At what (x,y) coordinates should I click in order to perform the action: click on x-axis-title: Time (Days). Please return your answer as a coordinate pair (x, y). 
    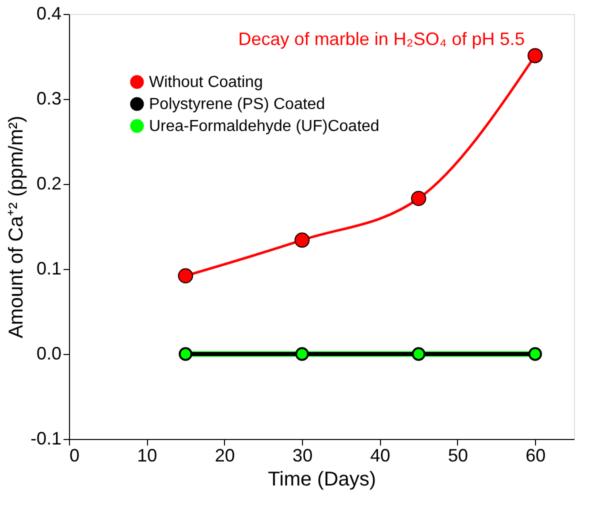
    Looking at the image, I should click on (322, 479).